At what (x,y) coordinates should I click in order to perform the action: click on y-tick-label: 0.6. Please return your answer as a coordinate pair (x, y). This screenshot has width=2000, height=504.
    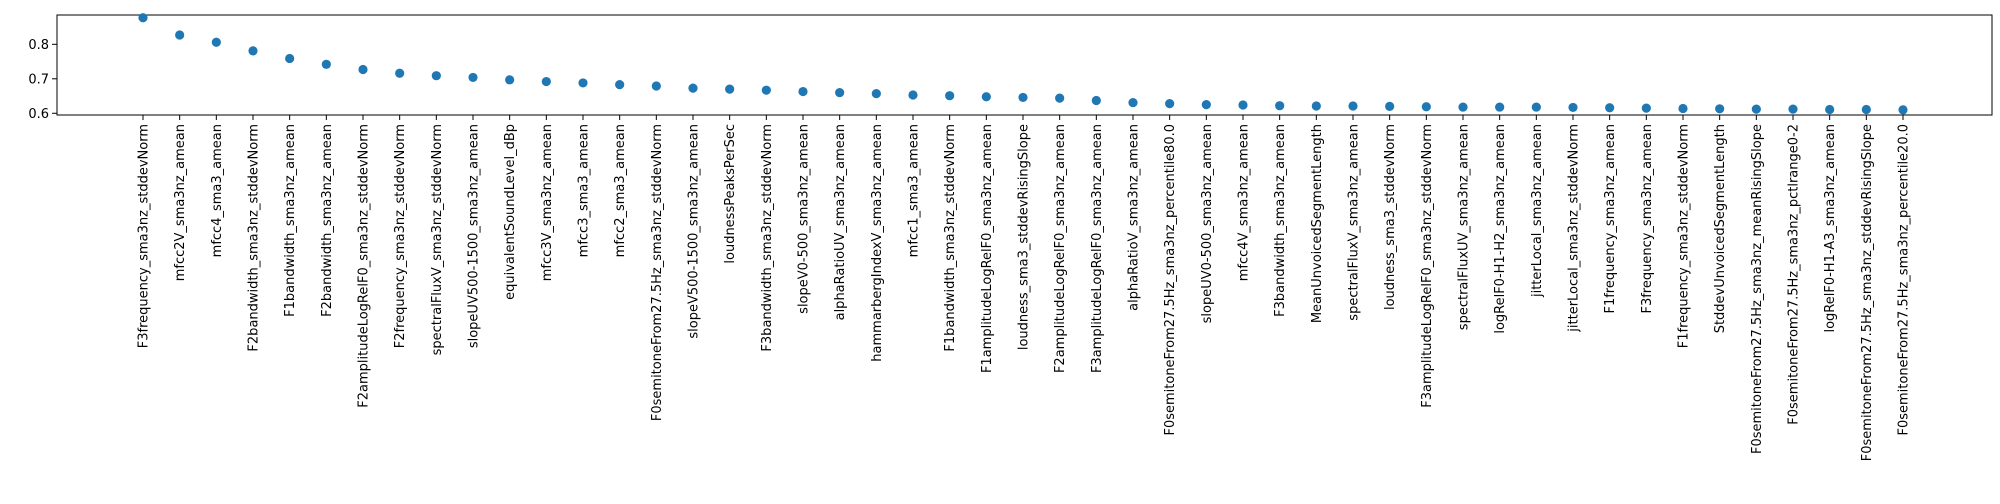
    Looking at the image, I should click on (38, 114).